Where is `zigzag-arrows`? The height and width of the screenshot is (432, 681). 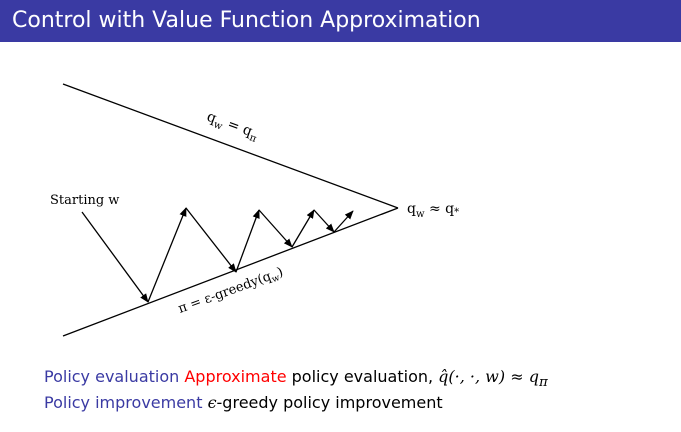 zigzag-arrows is located at coordinates (217, 255).